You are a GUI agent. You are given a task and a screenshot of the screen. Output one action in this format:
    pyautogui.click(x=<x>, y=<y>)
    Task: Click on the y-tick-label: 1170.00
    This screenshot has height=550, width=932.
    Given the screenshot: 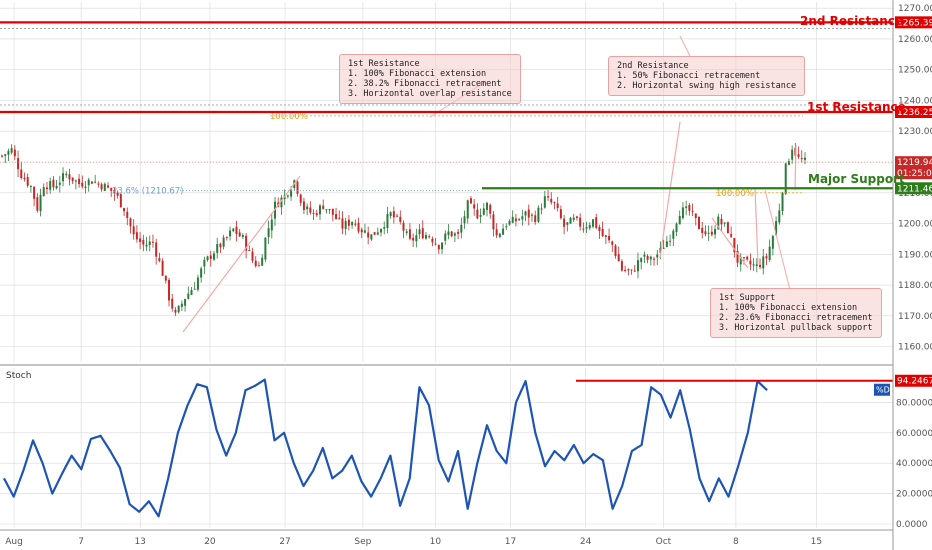 What is the action you would take?
    pyautogui.click(x=915, y=317)
    